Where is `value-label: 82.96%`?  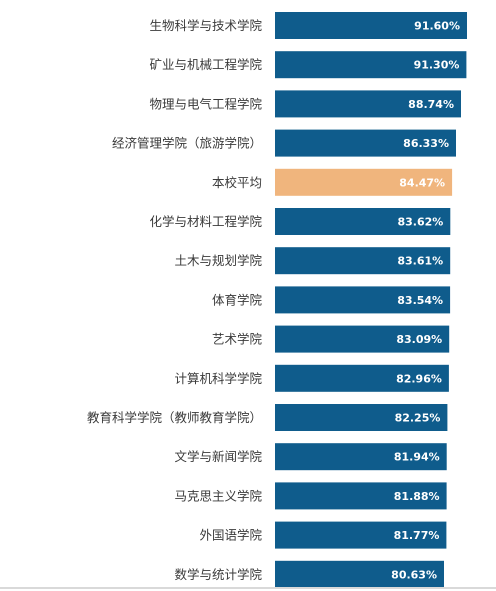 value-label: 82.96% is located at coordinates (419, 378).